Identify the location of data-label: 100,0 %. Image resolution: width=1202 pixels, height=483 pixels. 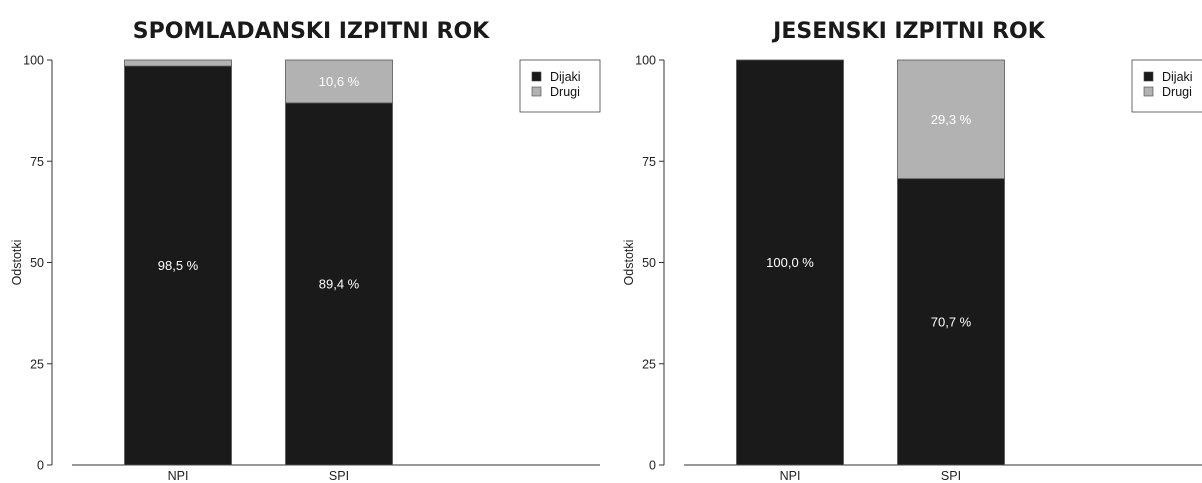
(790, 262).